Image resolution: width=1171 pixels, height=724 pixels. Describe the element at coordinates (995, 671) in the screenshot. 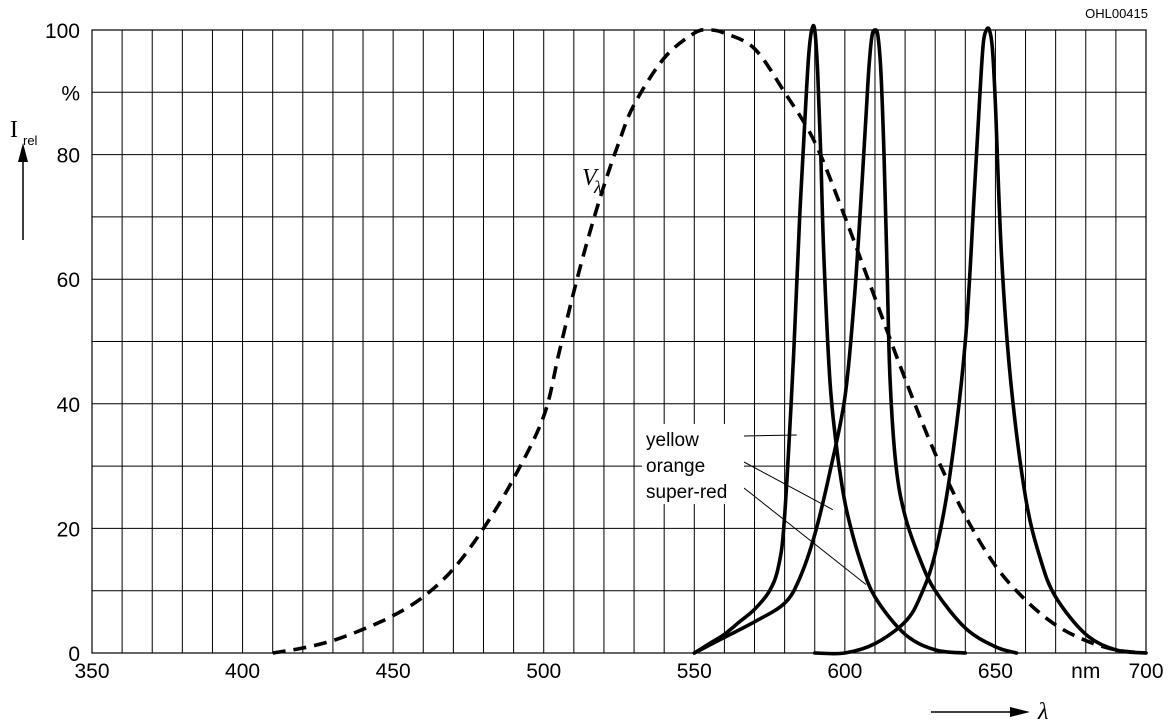

I see `x-tick-label-650: 650` at that location.